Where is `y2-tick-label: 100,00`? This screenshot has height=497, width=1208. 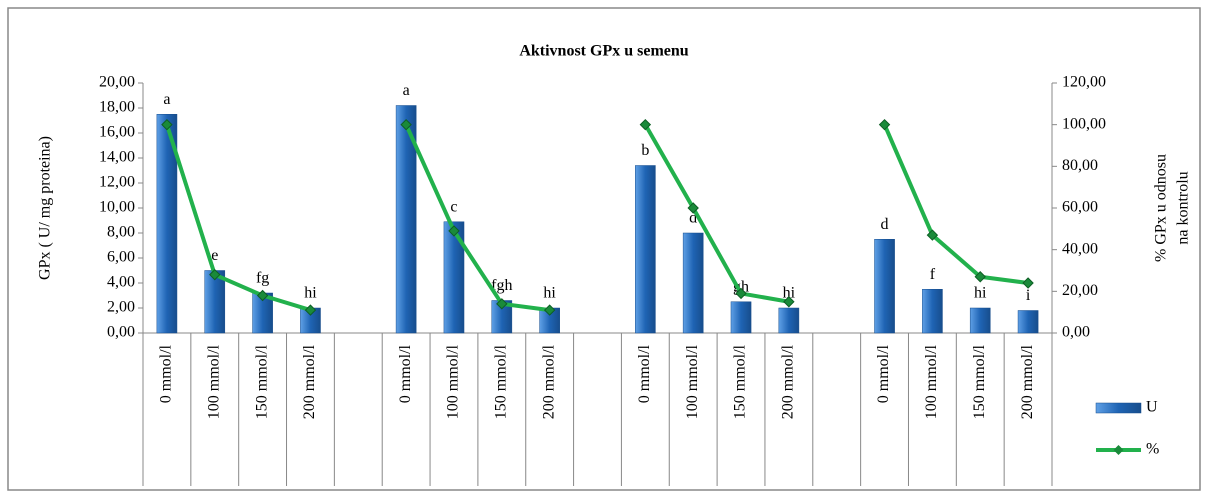
y2-tick-label: 100,00 is located at coordinates (1084, 123).